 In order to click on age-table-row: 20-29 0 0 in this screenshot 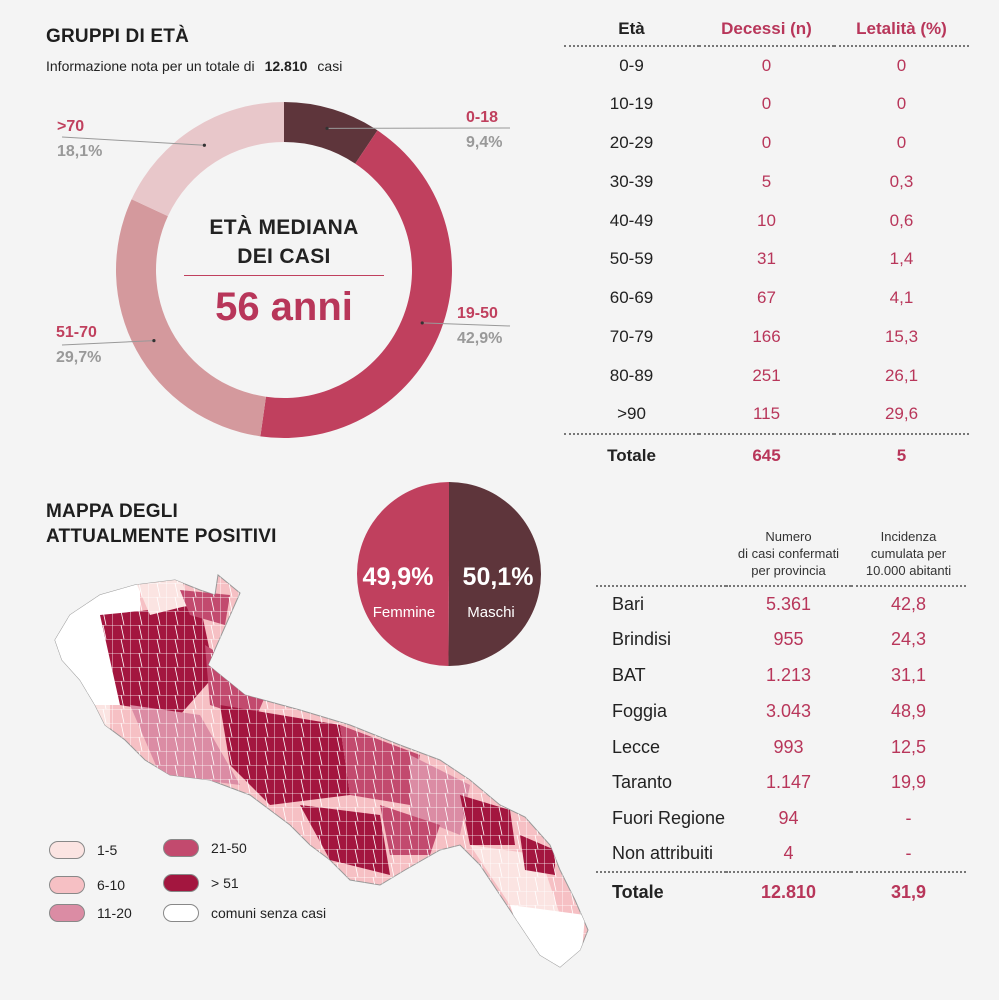, I will do `click(766, 143)`.